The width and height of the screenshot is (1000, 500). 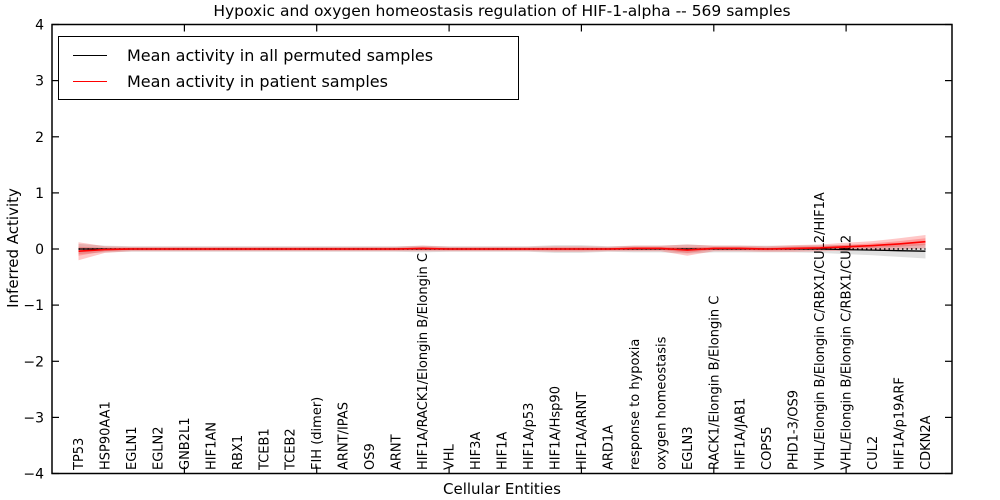 What do you see at coordinates (291, 449) in the screenshot?
I see `x-tick-label: TCEB2` at bounding box center [291, 449].